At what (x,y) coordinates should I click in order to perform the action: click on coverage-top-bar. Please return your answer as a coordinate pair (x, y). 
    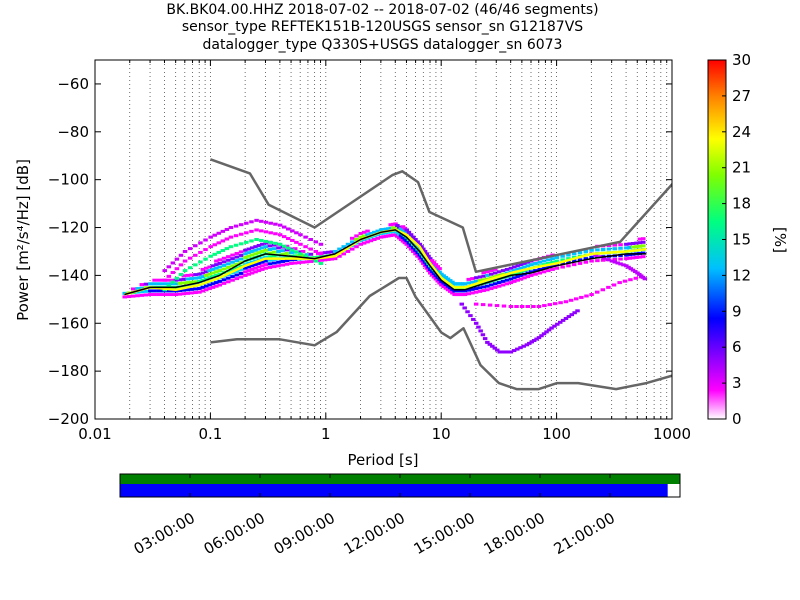
    Looking at the image, I should click on (400, 479).